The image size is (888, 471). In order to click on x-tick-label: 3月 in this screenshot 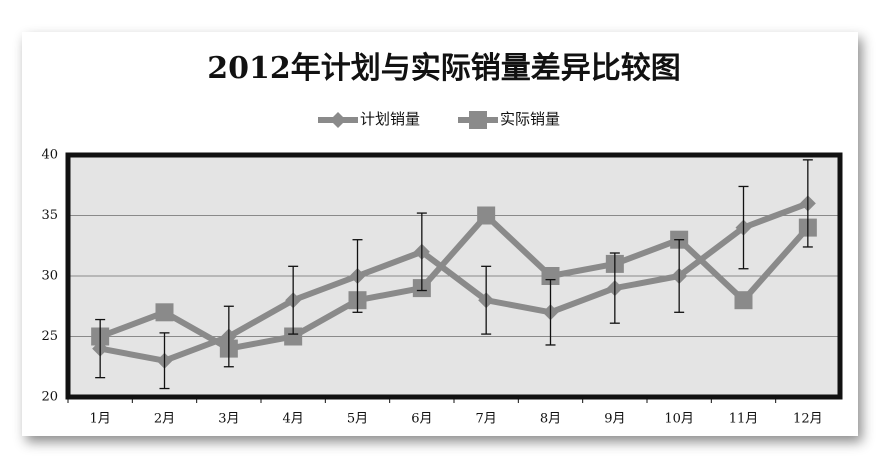, I will do `click(228, 419)`.